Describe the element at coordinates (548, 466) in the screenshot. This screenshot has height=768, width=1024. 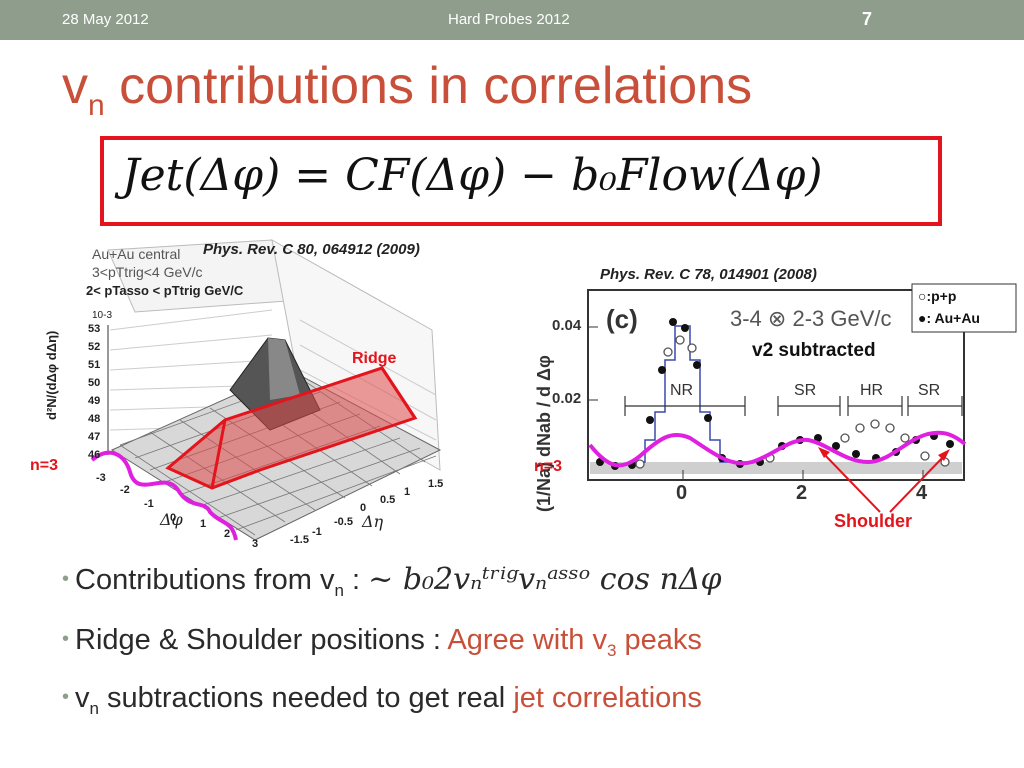
I see `right-n3-label: n=3` at that location.